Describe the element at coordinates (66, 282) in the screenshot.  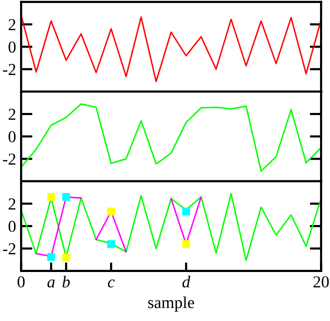
I see `x-tick-label: b` at that location.